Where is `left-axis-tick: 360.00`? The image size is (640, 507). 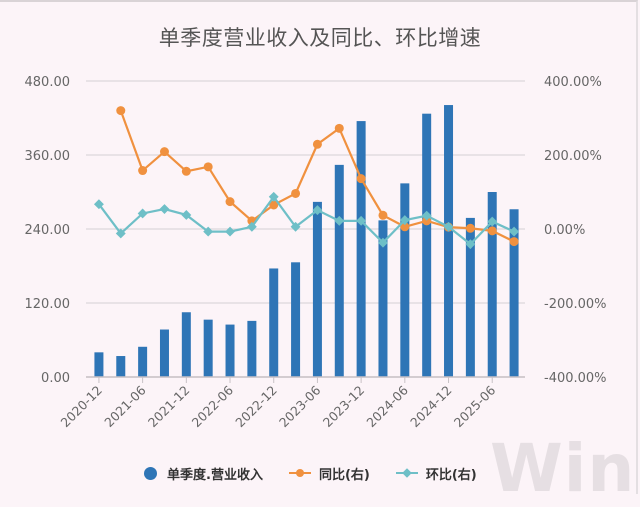 left-axis-tick: 360.00 is located at coordinates (48, 156).